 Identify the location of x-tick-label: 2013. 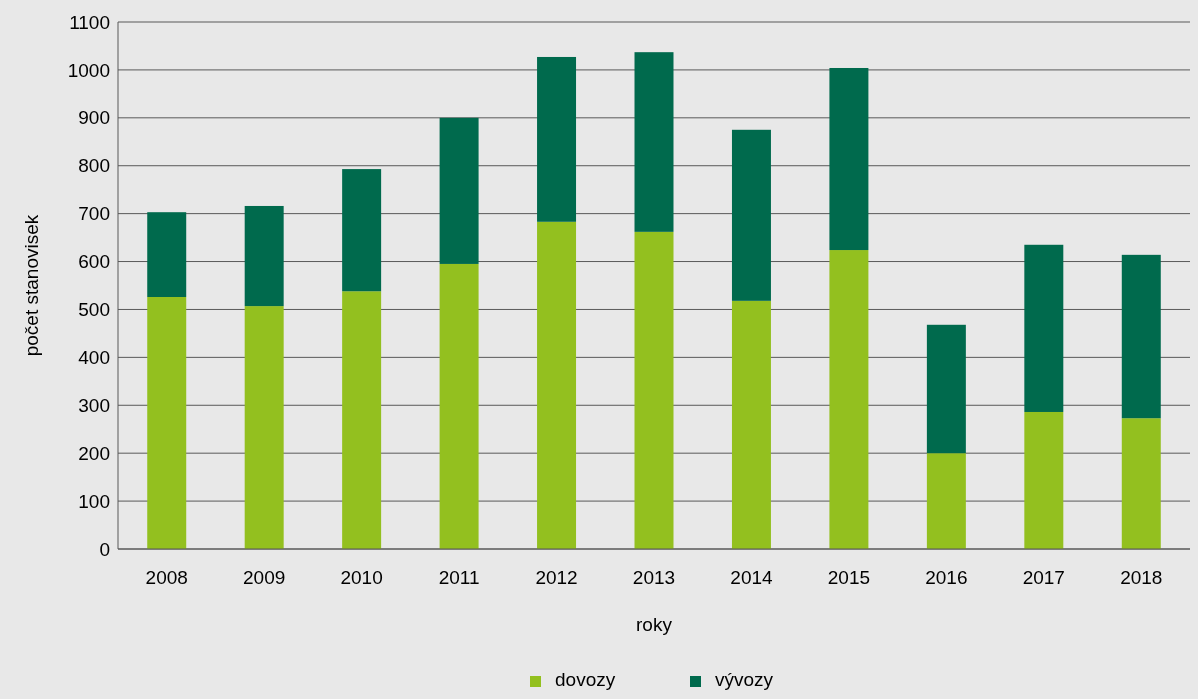
(654, 577).